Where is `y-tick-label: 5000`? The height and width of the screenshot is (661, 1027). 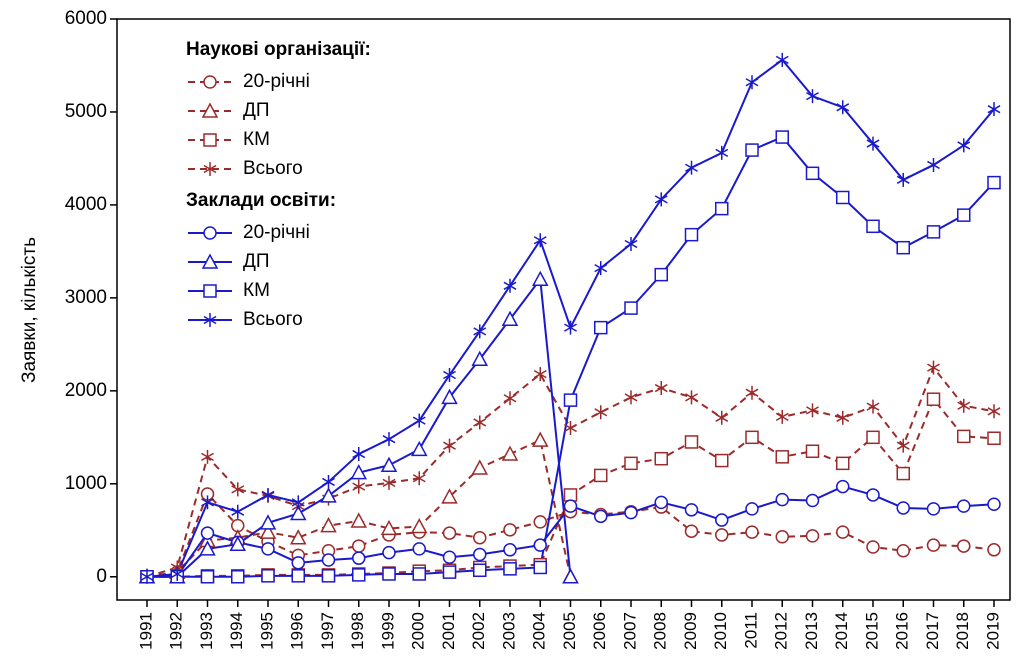 y-tick-label: 5000 is located at coordinates (86, 111).